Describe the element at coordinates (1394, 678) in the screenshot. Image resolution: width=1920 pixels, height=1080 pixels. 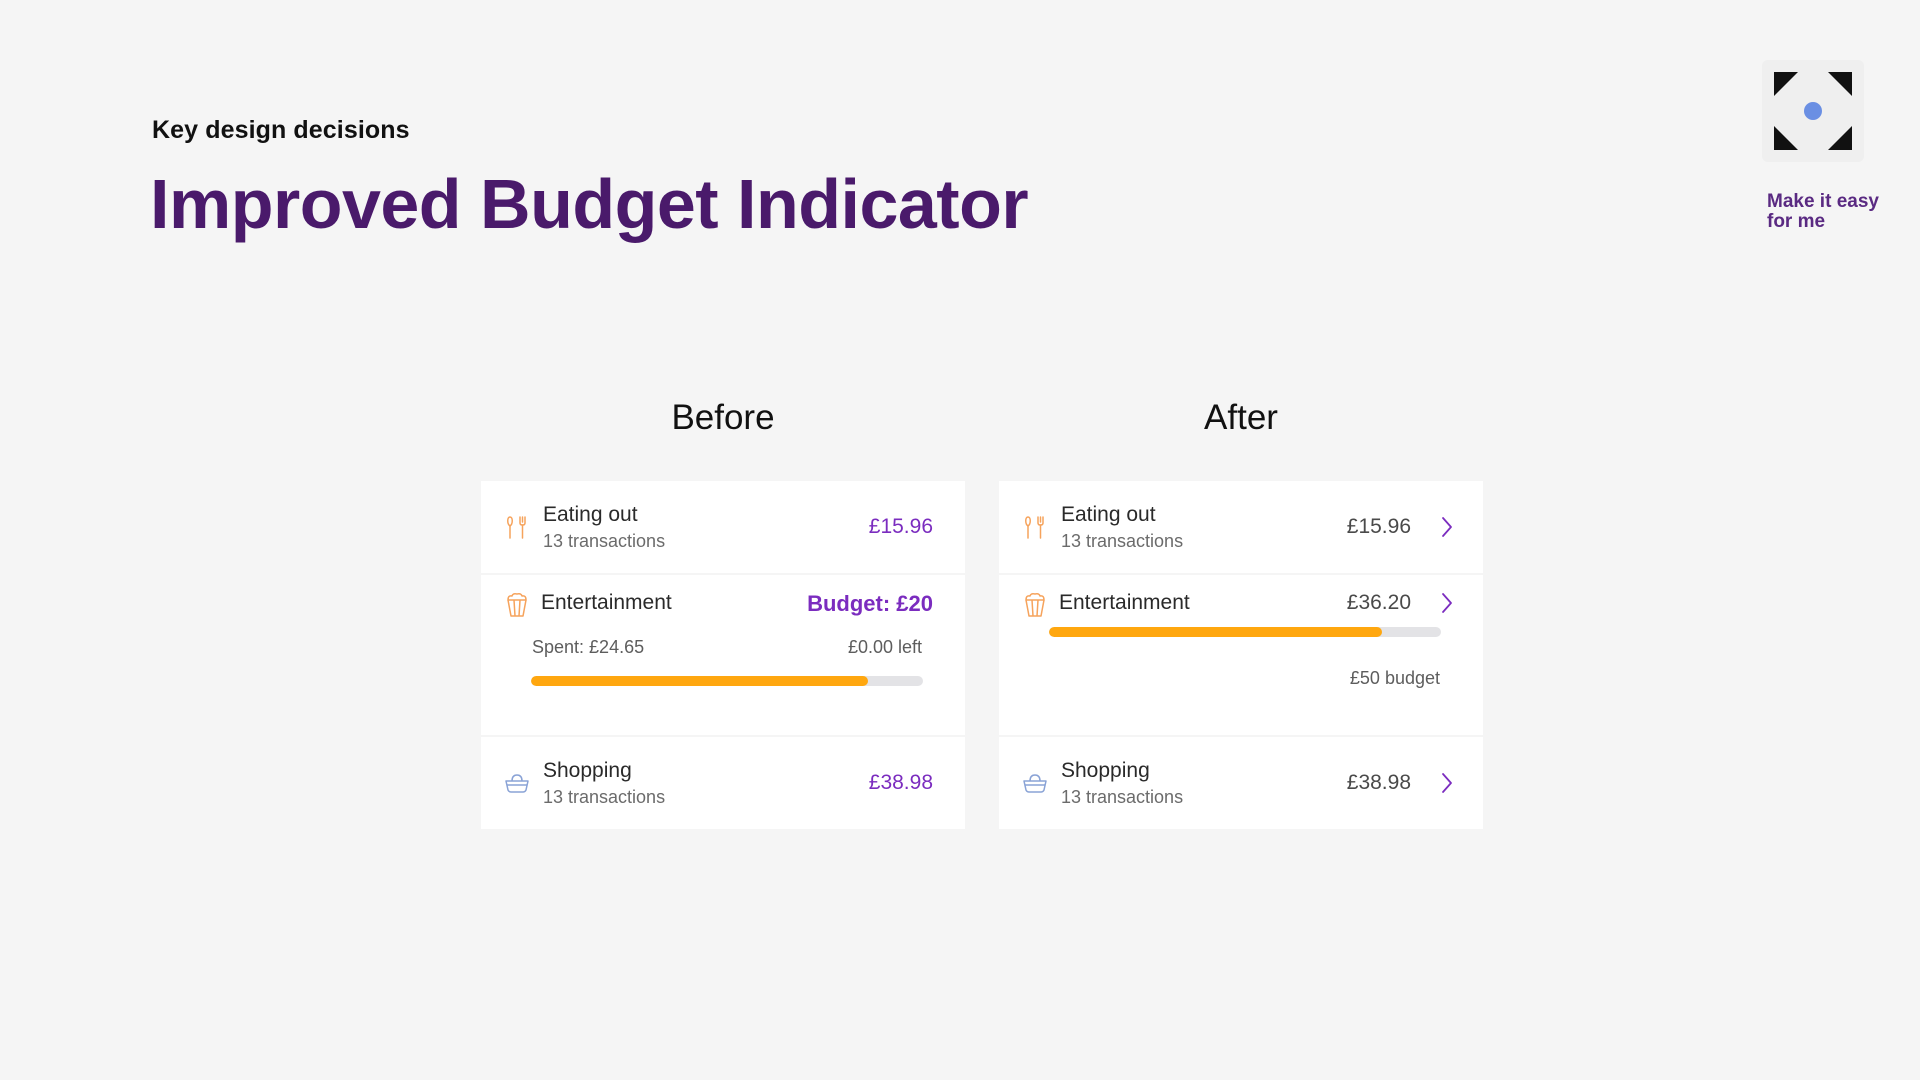
I see `budget-note: £50 budget` at that location.